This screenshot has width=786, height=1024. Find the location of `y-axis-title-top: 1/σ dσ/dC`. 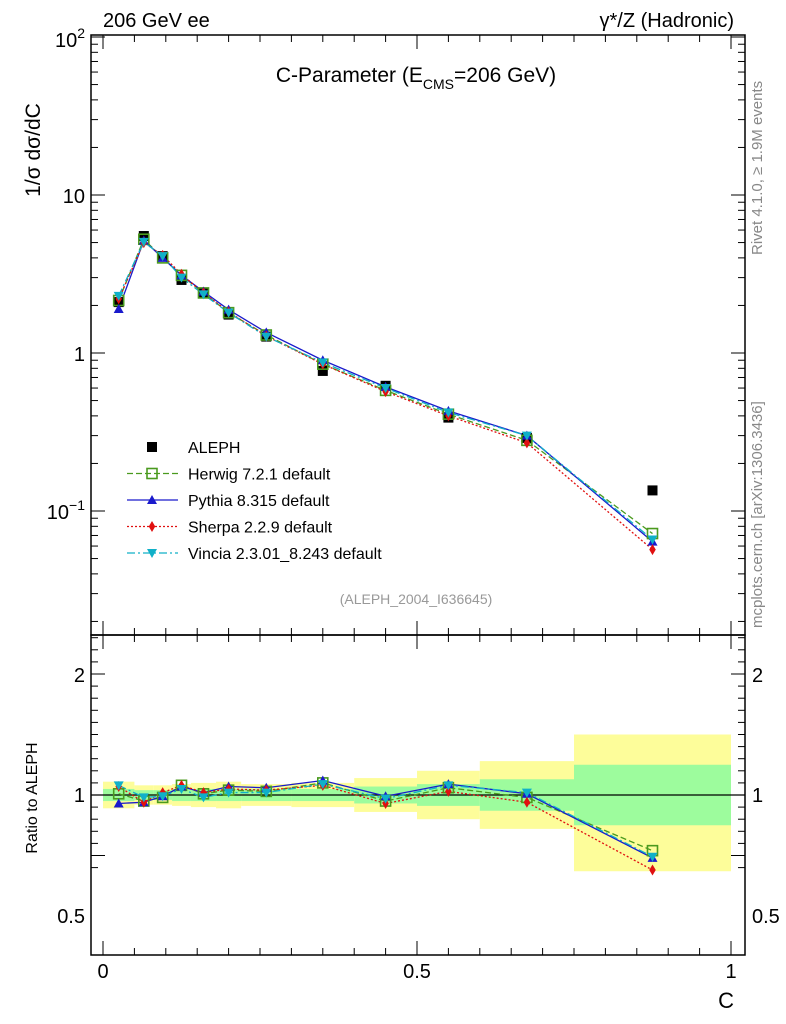

y-axis-title-top: 1/σ dσ/dC is located at coordinates (33, 150).